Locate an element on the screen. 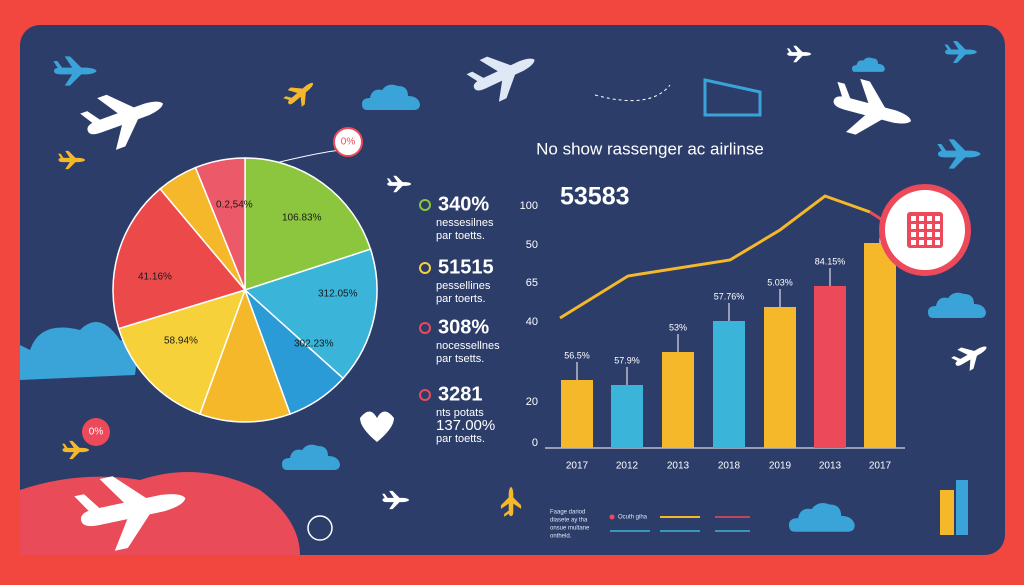 The image size is (1024, 585). x-label: 2019 is located at coordinates (780, 466).